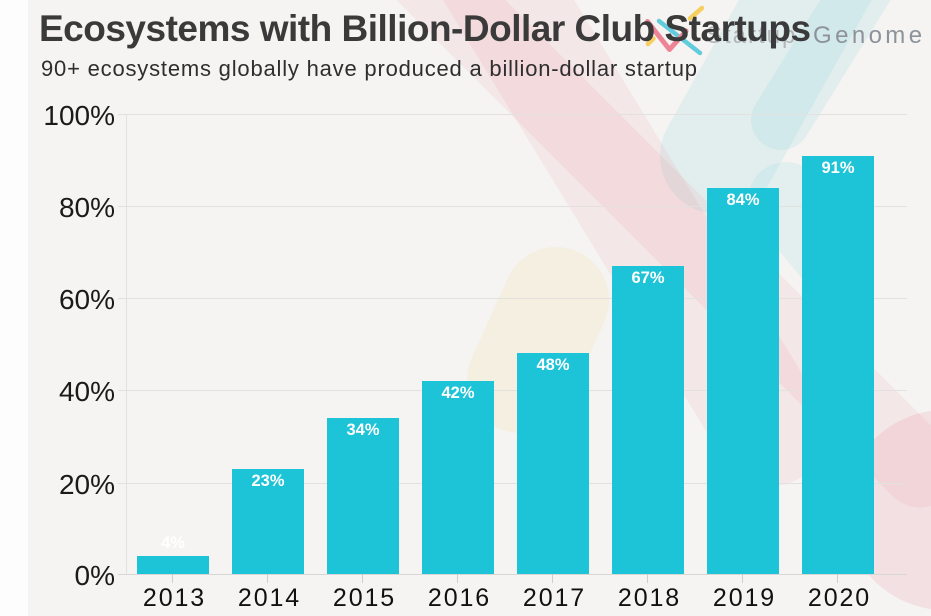 The height and width of the screenshot is (616, 931). What do you see at coordinates (869, 35) in the screenshot?
I see `svg-text: Genome` at bounding box center [869, 35].